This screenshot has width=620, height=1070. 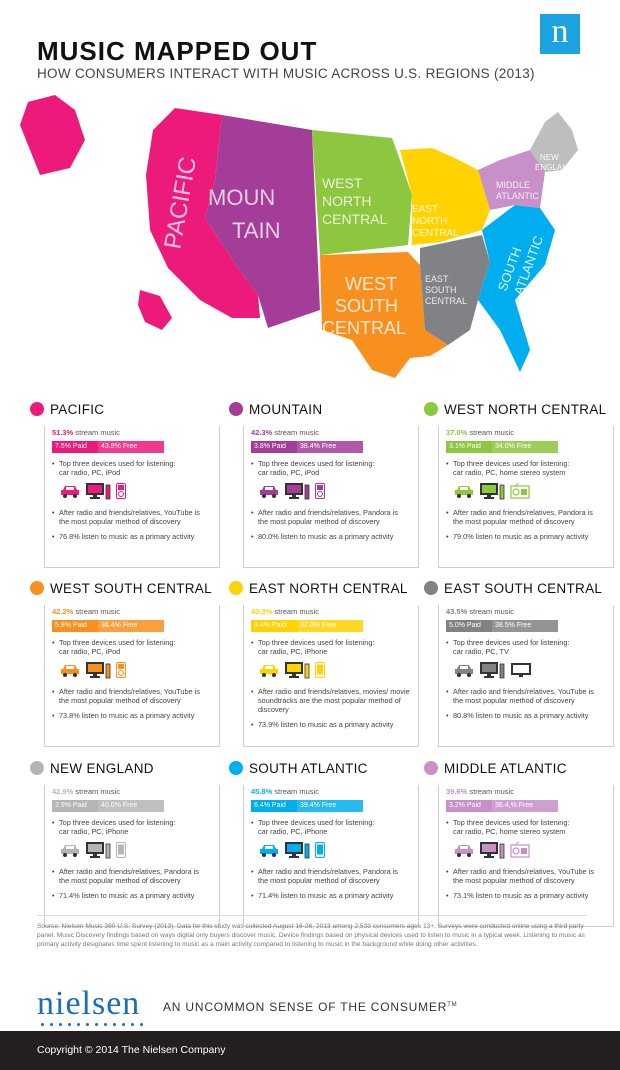 What do you see at coordinates (324, 768) in the screenshot?
I see `region-card-header: SOUTH ATLANTIC` at bounding box center [324, 768].